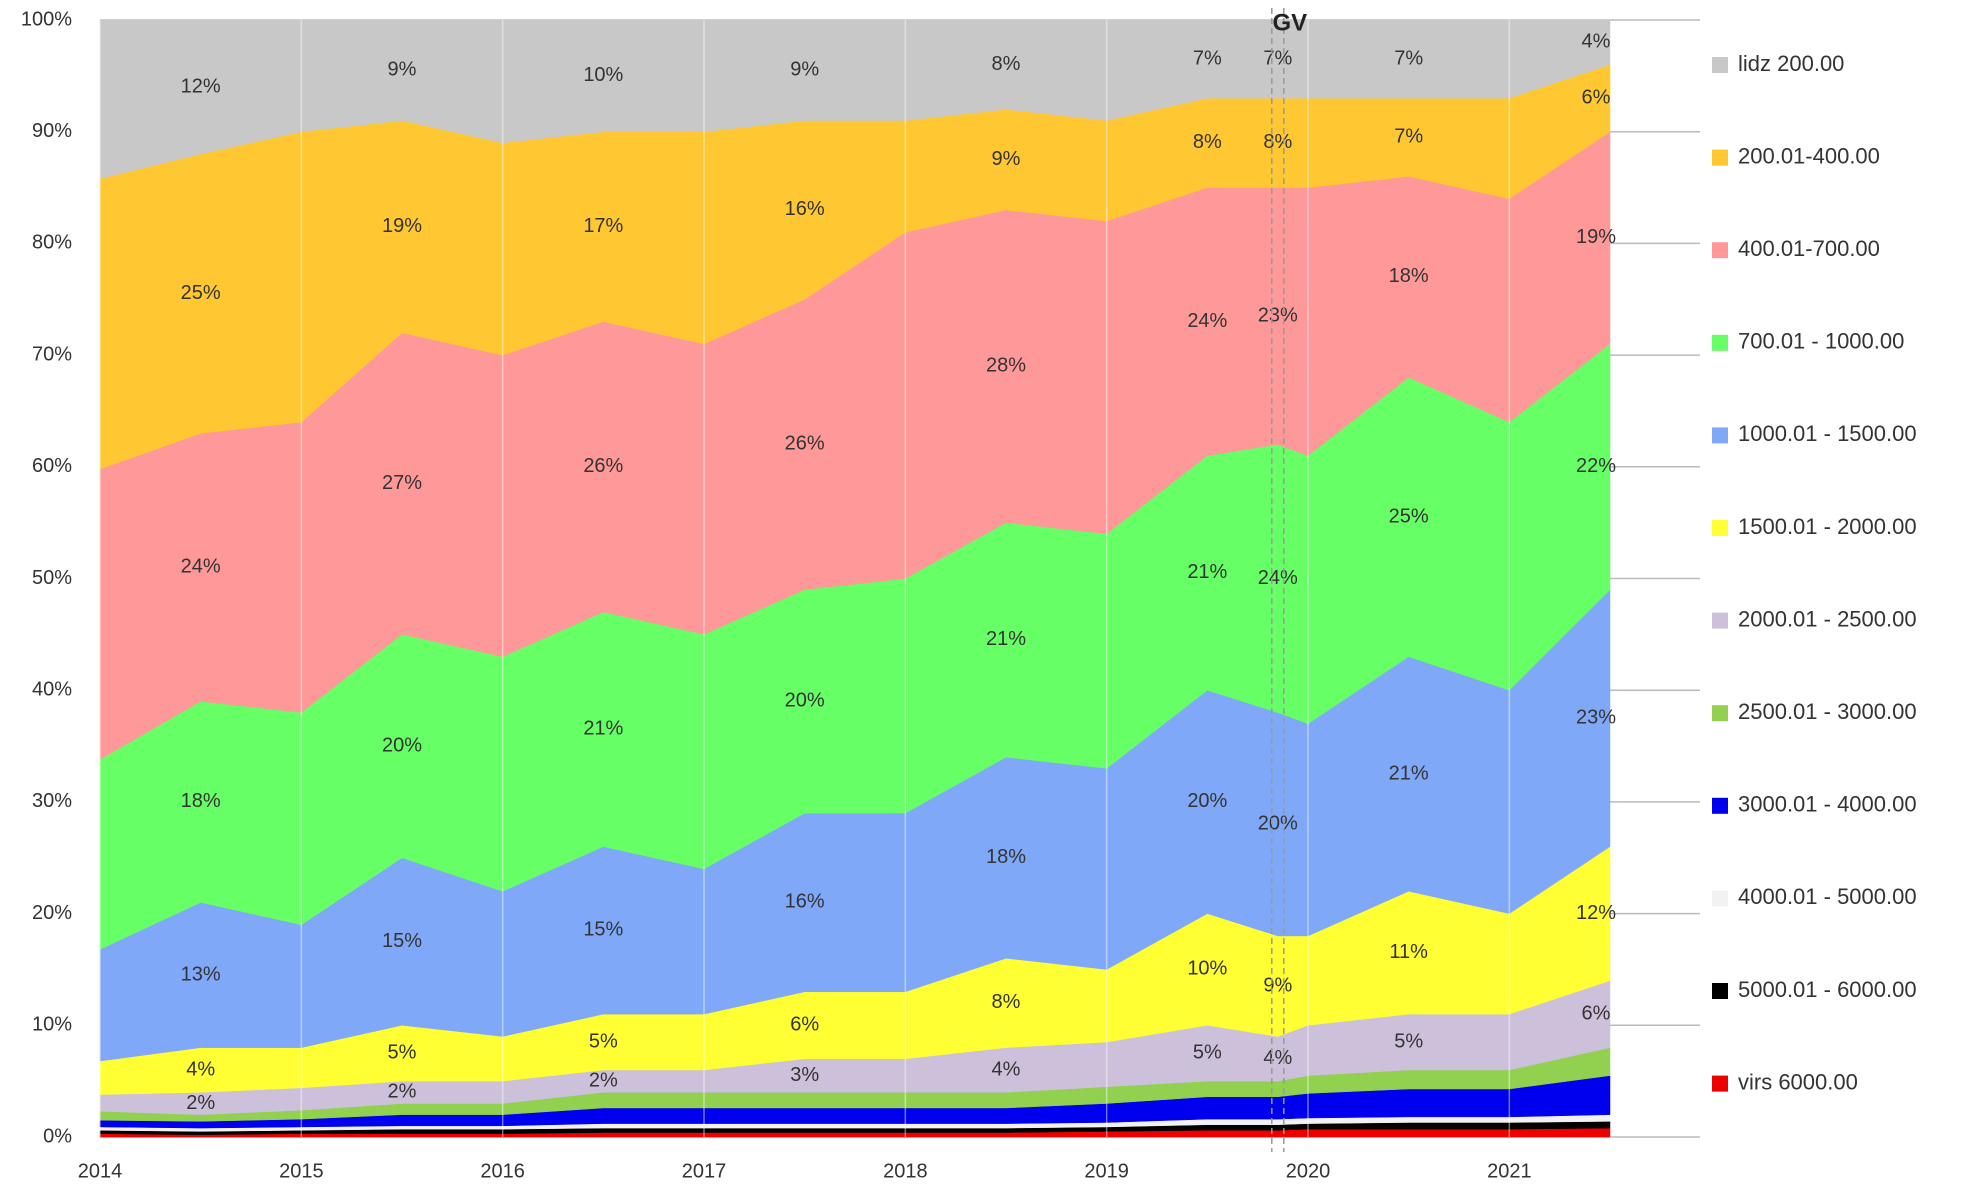  What do you see at coordinates (804, 1075) in the screenshot?
I see `data-label: 3%` at bounding box center [804, 1075].